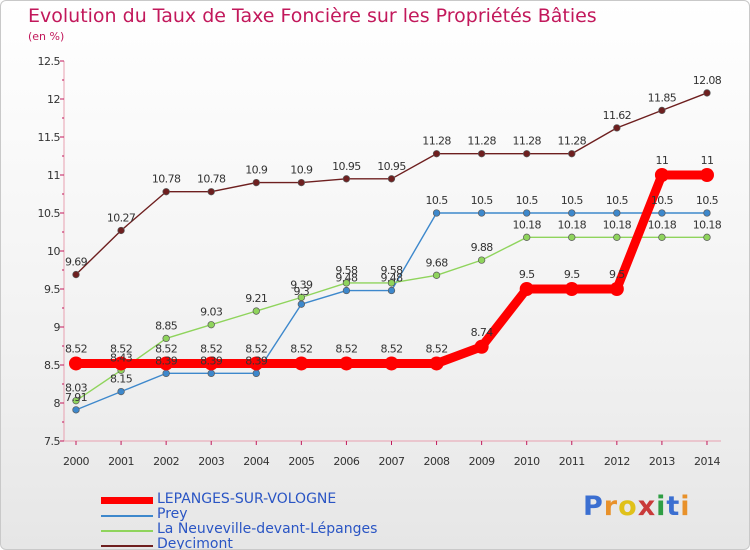 The width and height of the screenshot is (750, 550). I want to click on y-tick-label: 9, so click(57, 327).